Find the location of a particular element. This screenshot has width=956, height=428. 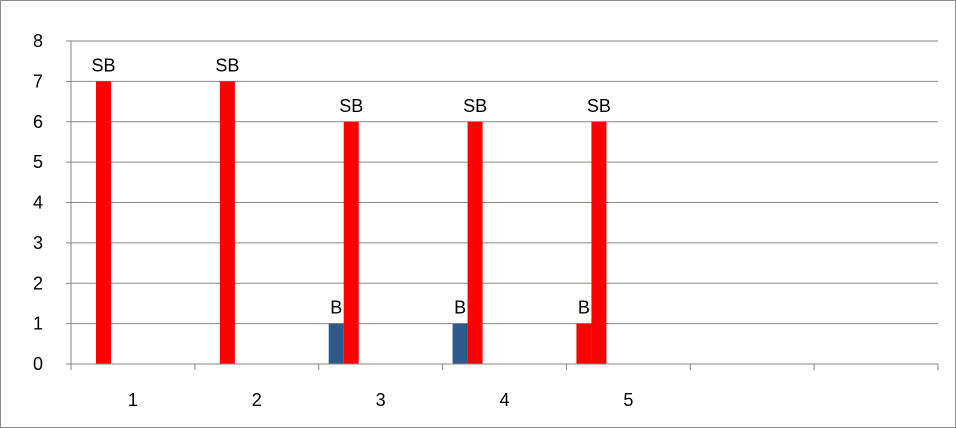

x-tick-label: 1 is located at coordinates (133, 400).